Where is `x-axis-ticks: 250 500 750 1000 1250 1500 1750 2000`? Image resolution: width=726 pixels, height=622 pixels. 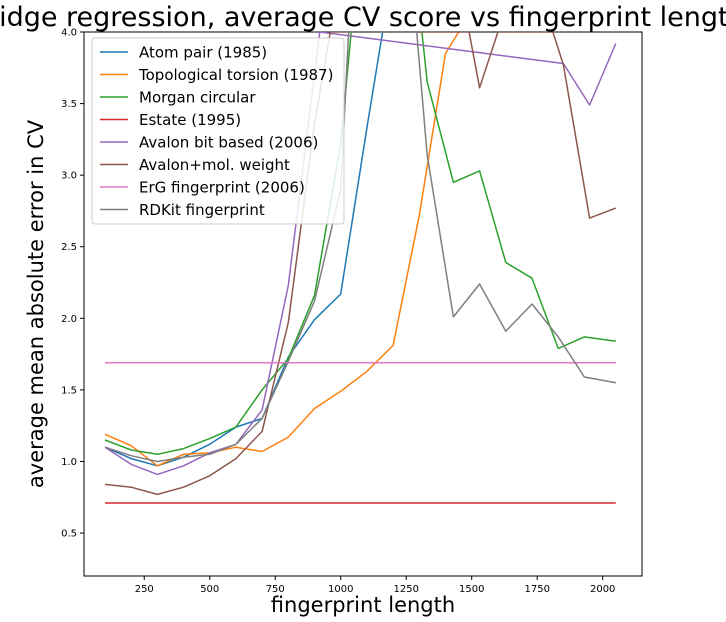
x-axis-ticks: 250 500 750 1000 1250 1500 1750 2000 is located at coordinates (375, 585).